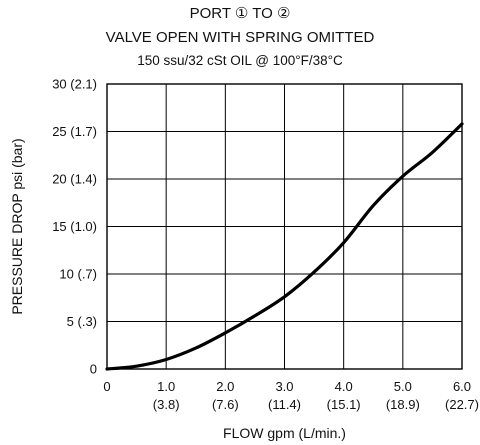 This screenshot has width=480, height=445. Describe the element at coordinates (225, 404) in the screenshot. I see `x-tick-sublabel: (7.6)` at that location.